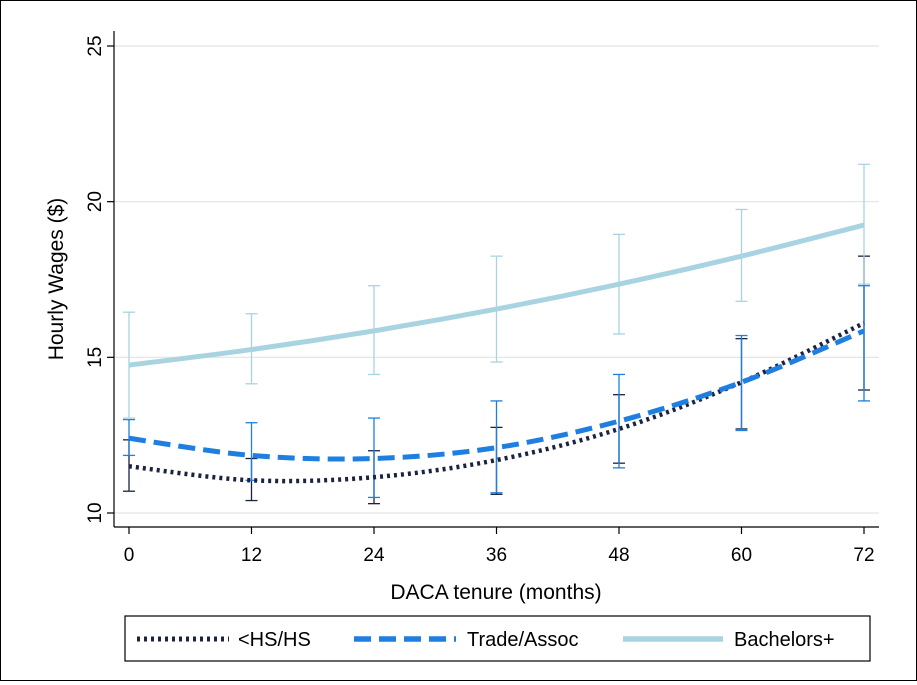 The height and width of the screenshot is (685, 917). What do you see at coordinates (95, 357) in the screenshot?
I see `y-tick-label: 15` at bounding box center [95, 357].